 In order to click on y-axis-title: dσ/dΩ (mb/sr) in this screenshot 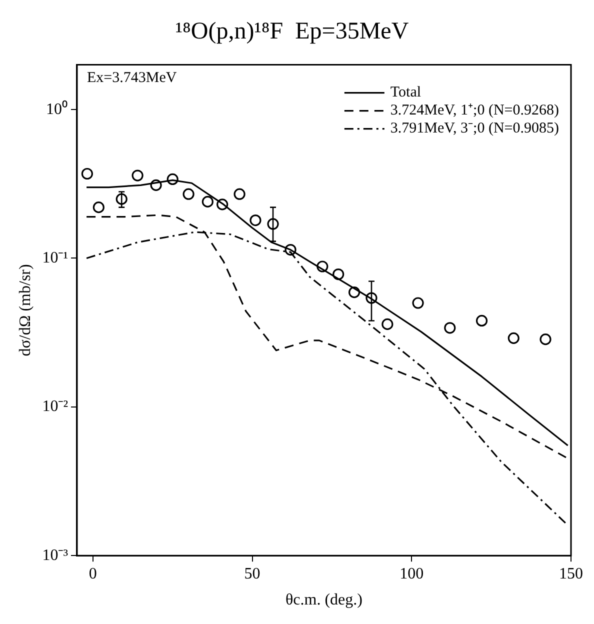, I will do `click(25, 310)`.